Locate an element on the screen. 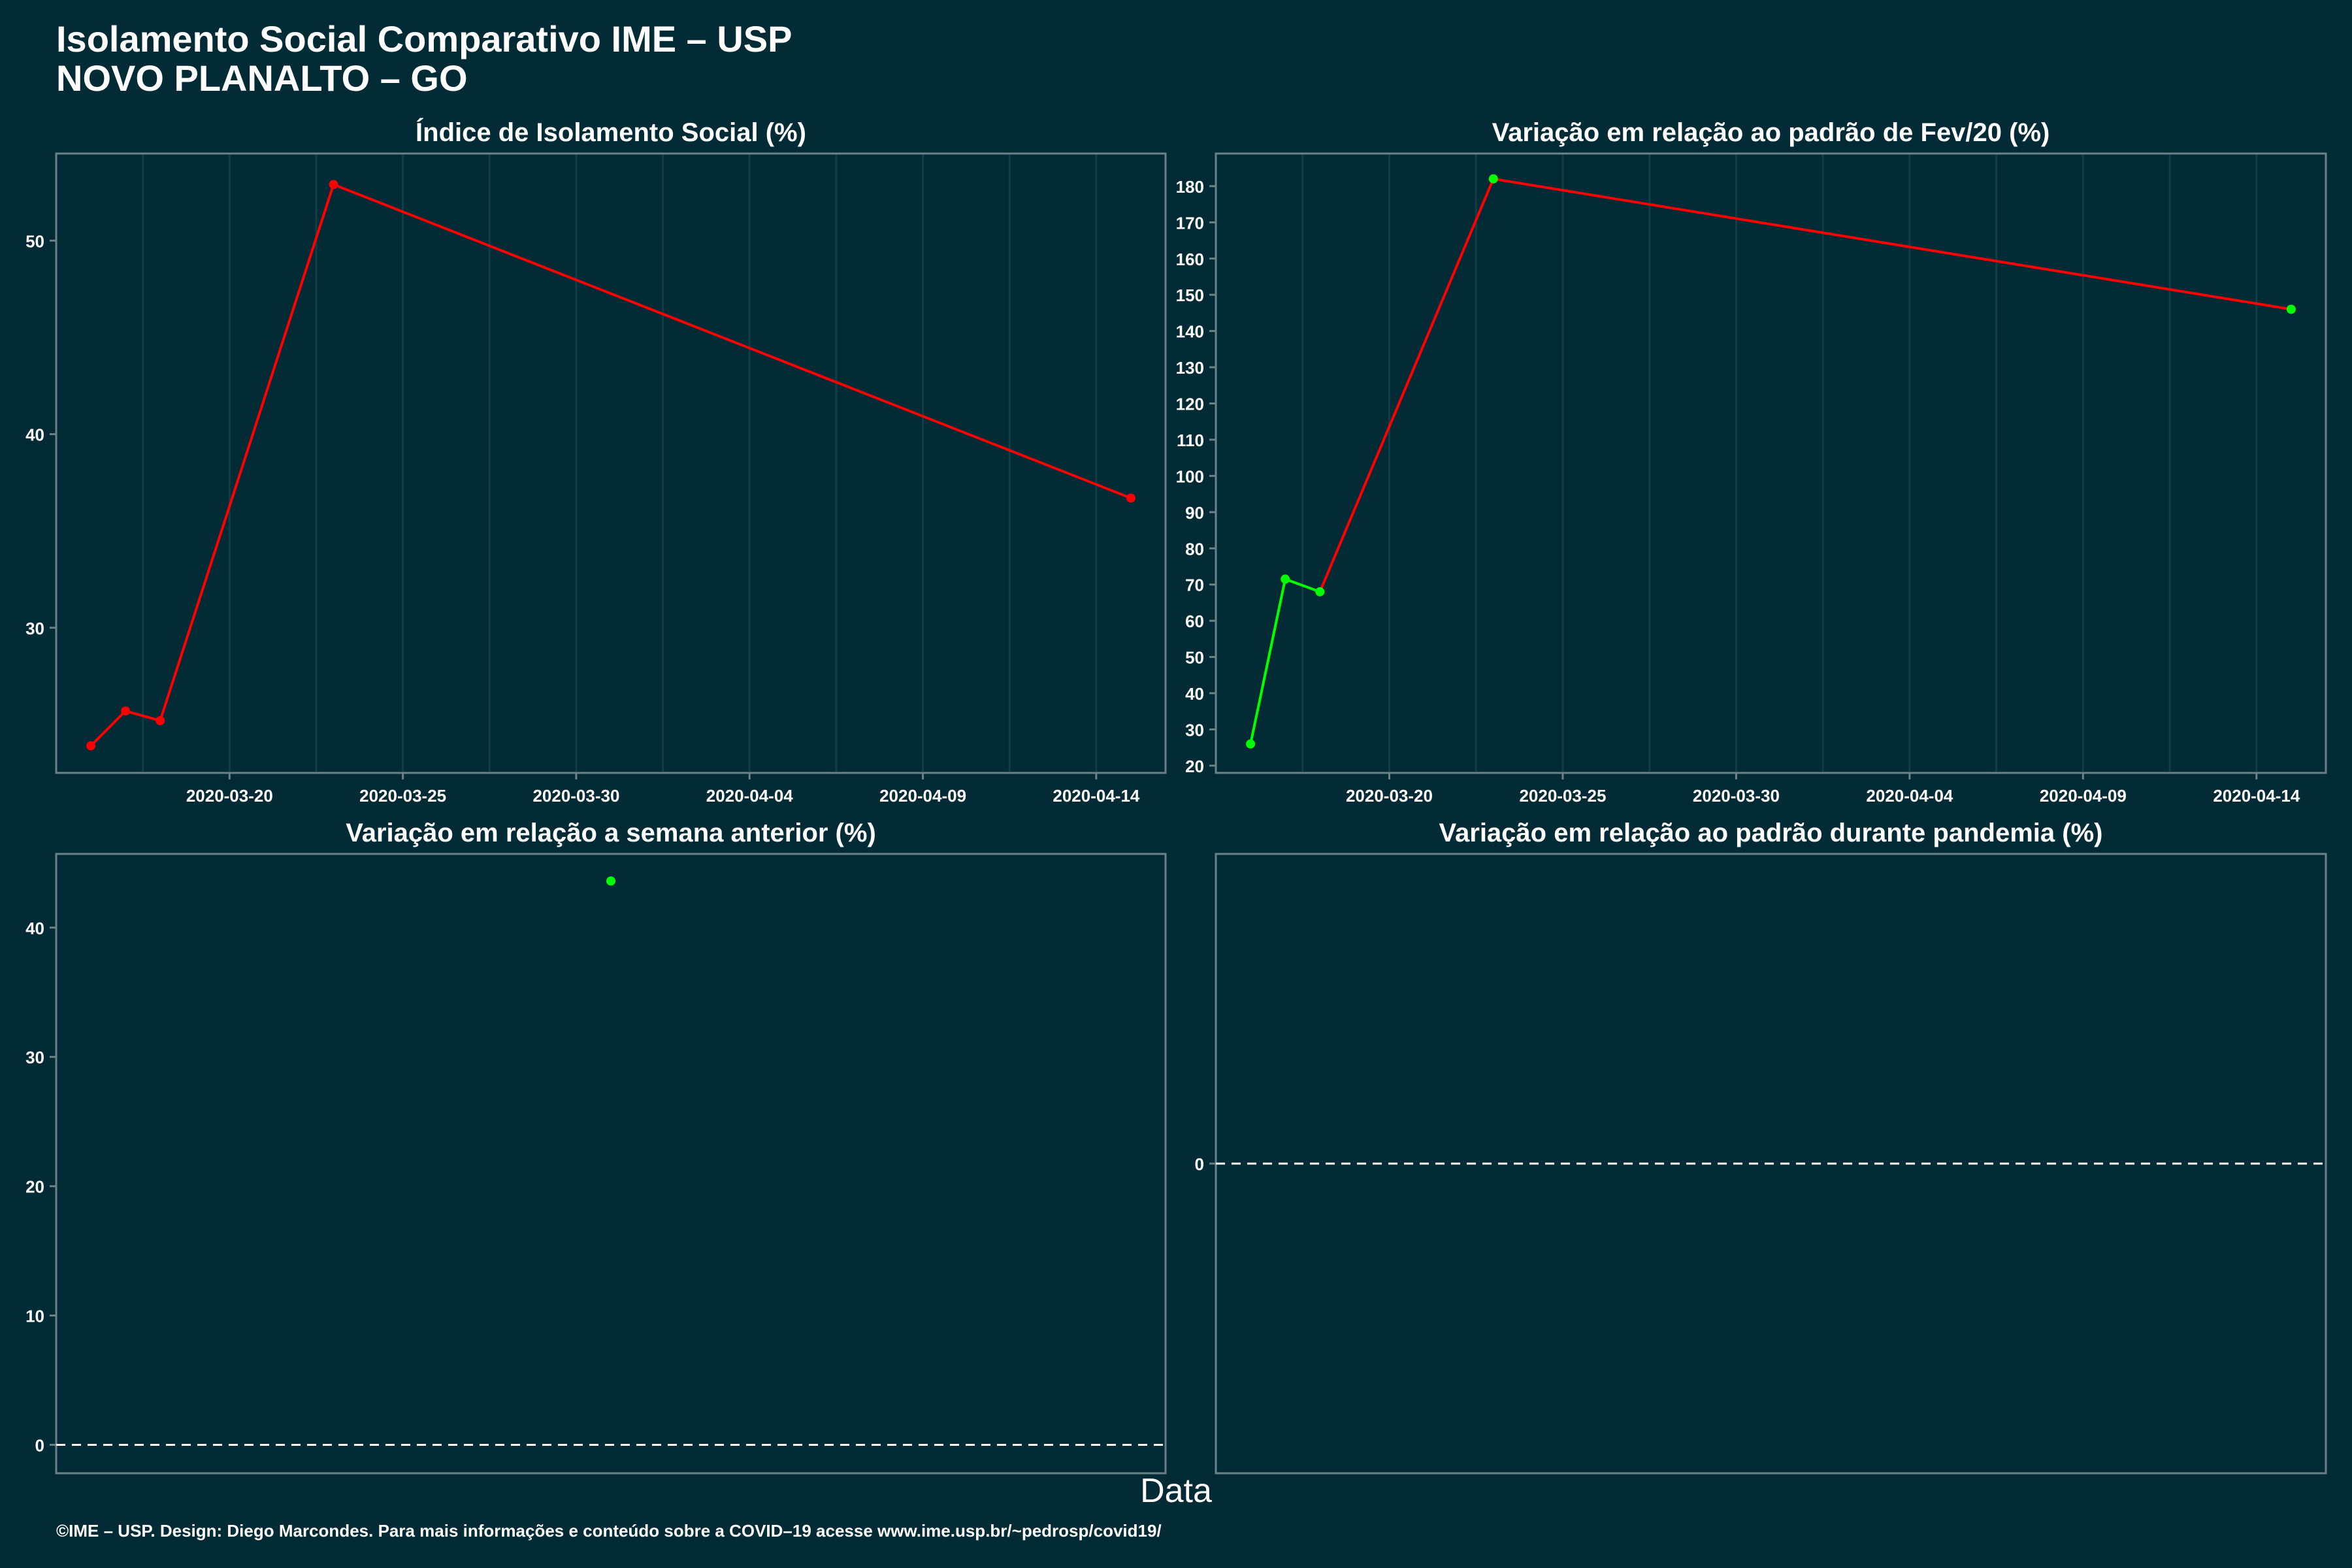 This screenshot has width=2352, height=1568. y-tick-label: 160 is located at coordinates (1190, 259).